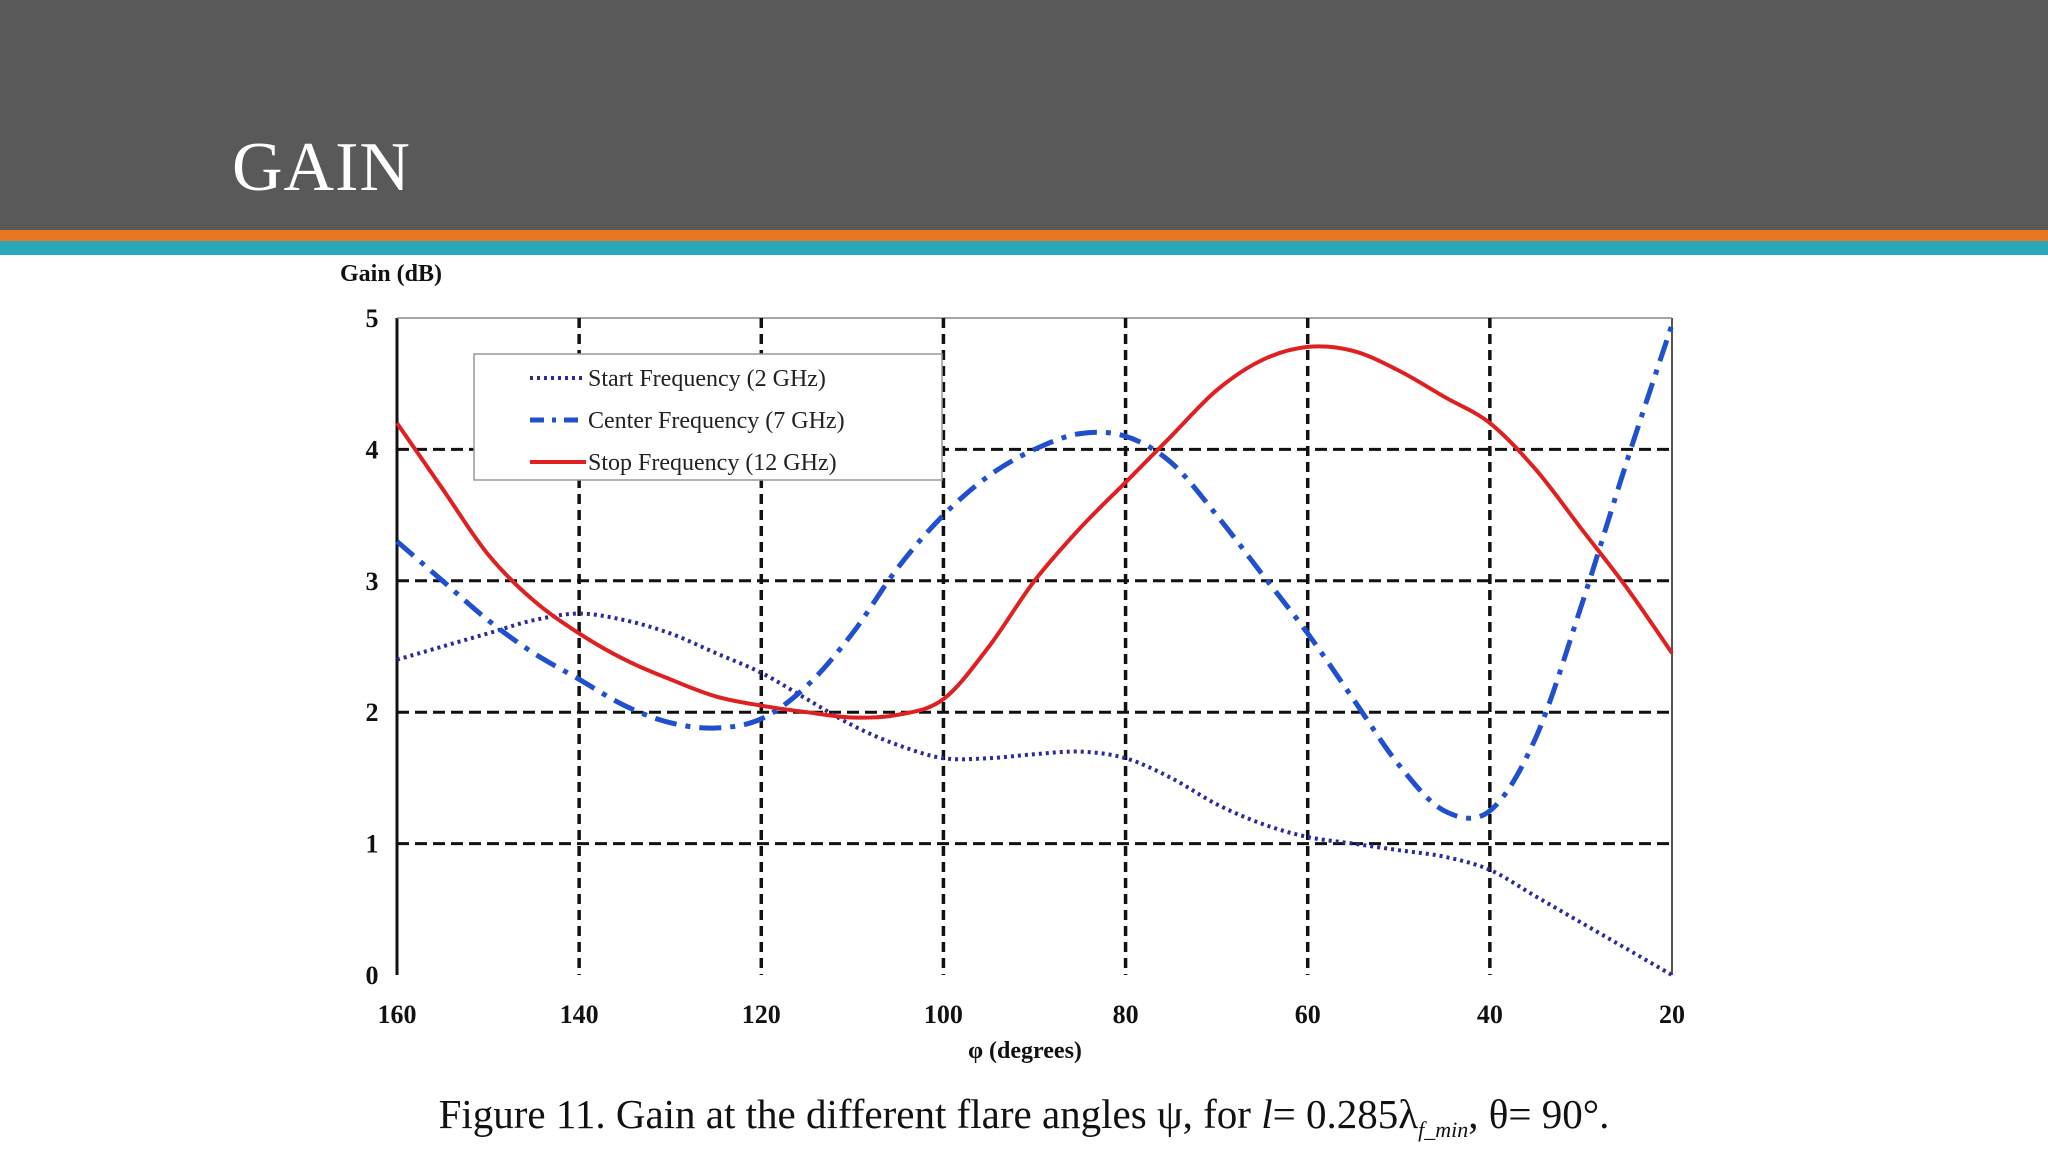 The height and width of the screenshot is (1152, 2048). What do you see at coordinates (579, 1014) in the screenshot?
I see `x-tick-label: 140` at bounding box center [579, 1014].